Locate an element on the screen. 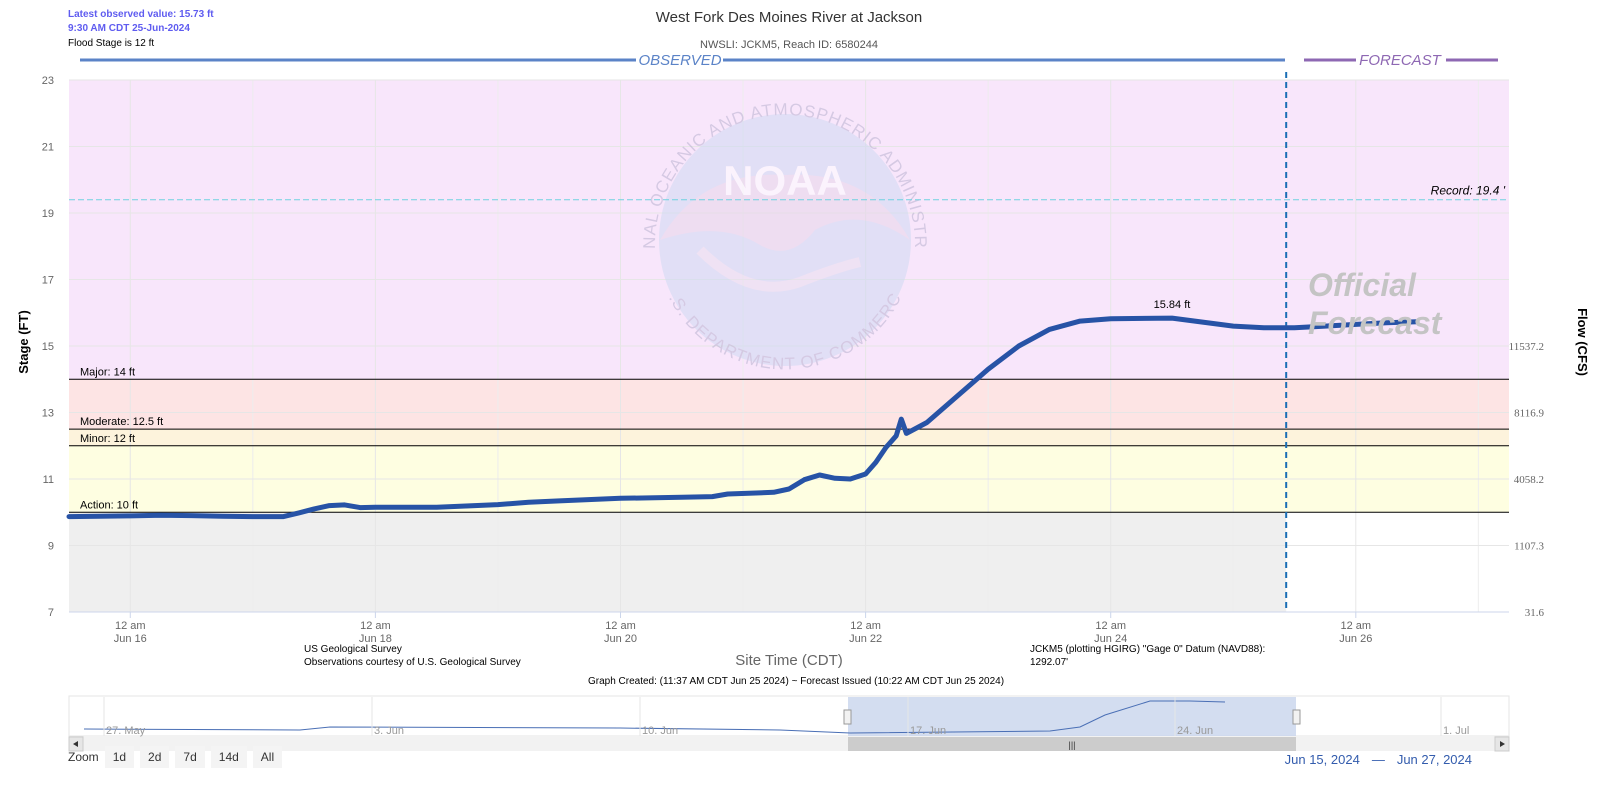 The height and width of the screenshot is (800, 1600). threshold-label-2: Minor: 12 ft is located at coordinates (107, 439).